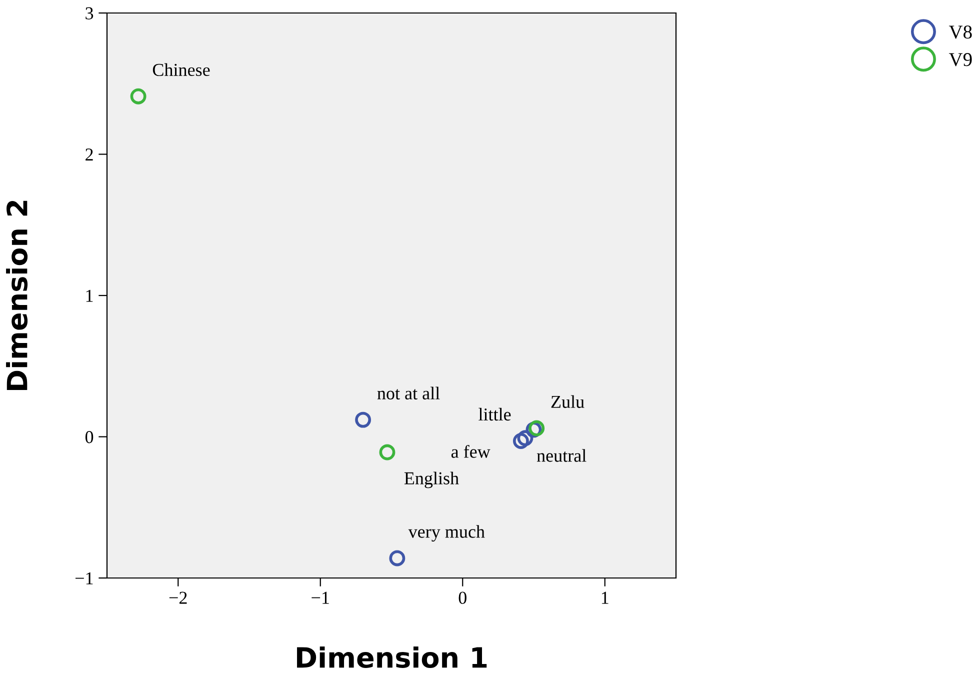 The height and width of the screenshot is (681, 972). I want to click on y-axis-title: Dimension 2, so click(17, 295).